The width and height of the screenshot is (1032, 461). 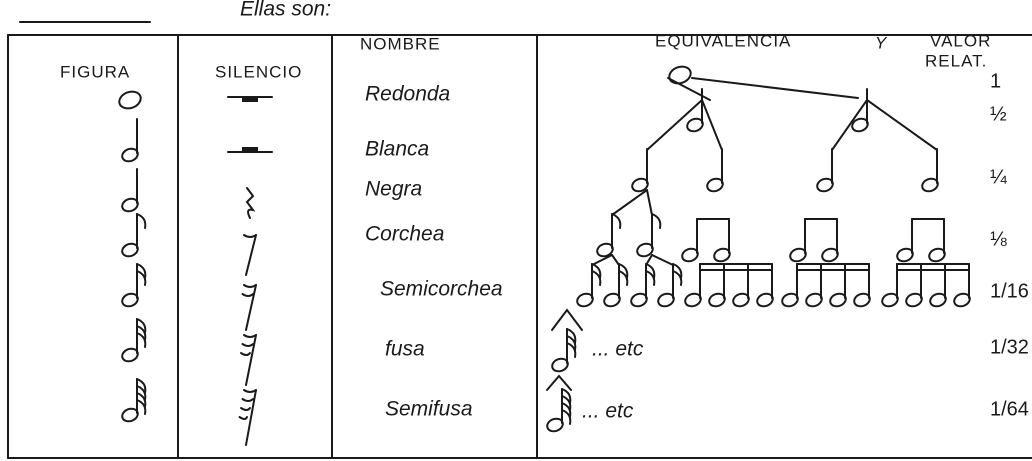 I want to click on relative-value: ¼, so click(x=998, y=177).